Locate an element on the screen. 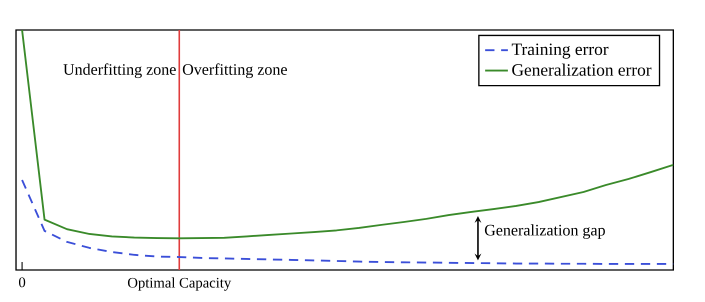 This screenshot has width=705, height=302. legend-label: Generalization error is located at coordinates (582, 70).